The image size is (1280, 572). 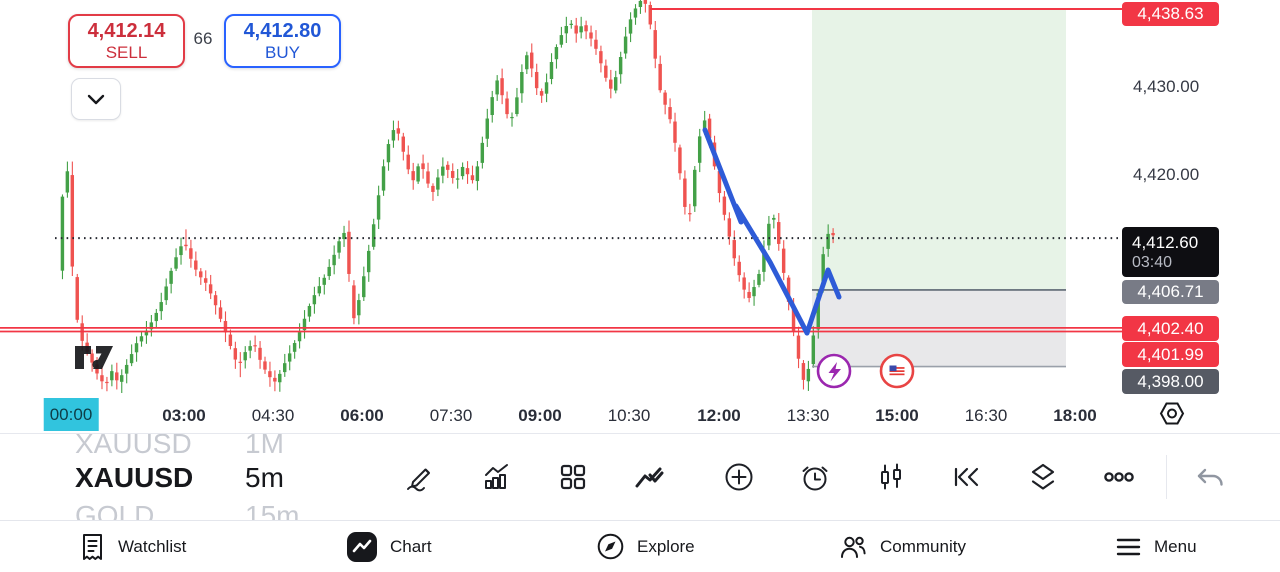 What do you see at coordinates (649, 477) in the screenshot?
I see `patterns-icon` at bounding box center [649, 477].